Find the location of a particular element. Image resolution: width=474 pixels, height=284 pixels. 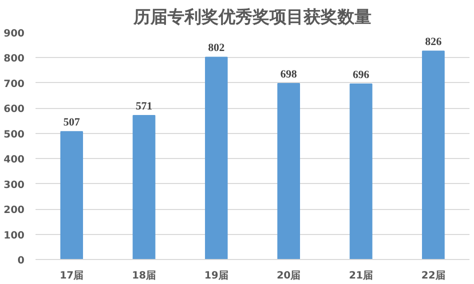

y-tick-label: 900 is located at coordinates (14, 34).